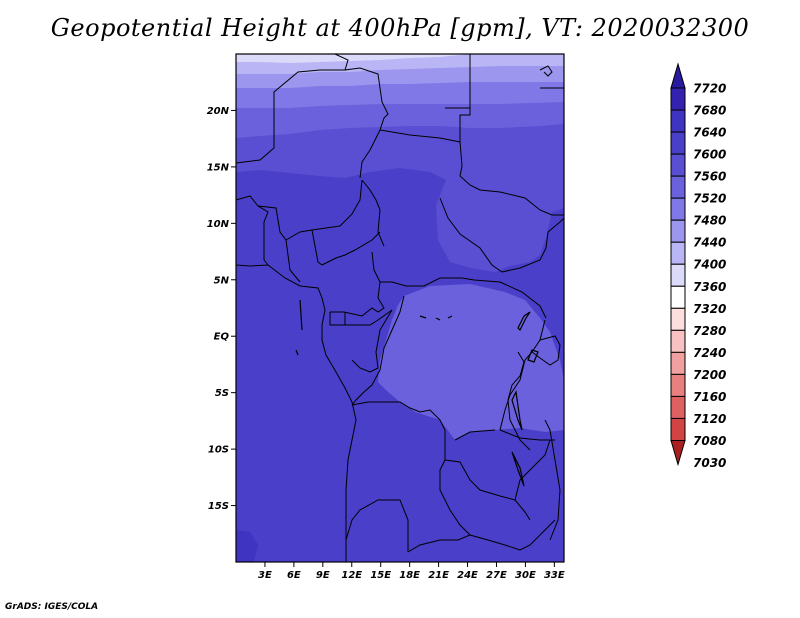  I want to click on lat-tick-label: 10S, so click(218, 450).